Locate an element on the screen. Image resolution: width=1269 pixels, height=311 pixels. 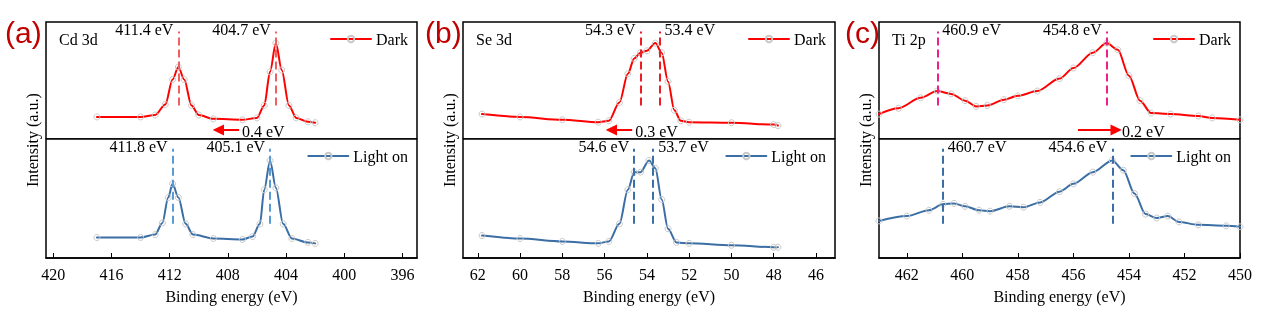
x-tick-label: 48 is located at coordinates (773, 274).